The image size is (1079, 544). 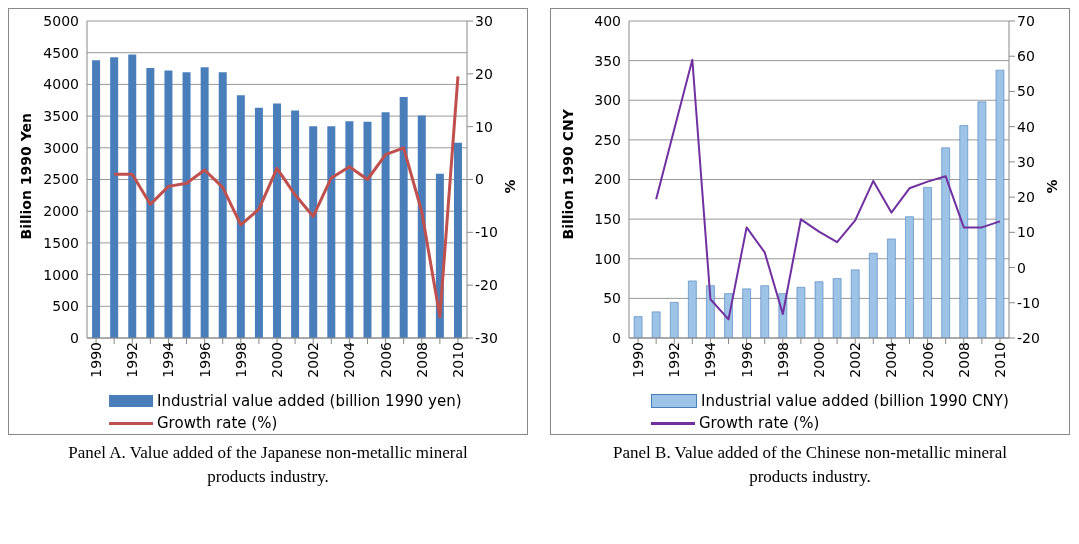 I want to click on y-tick-label: 150, so click(x=607, y=219).